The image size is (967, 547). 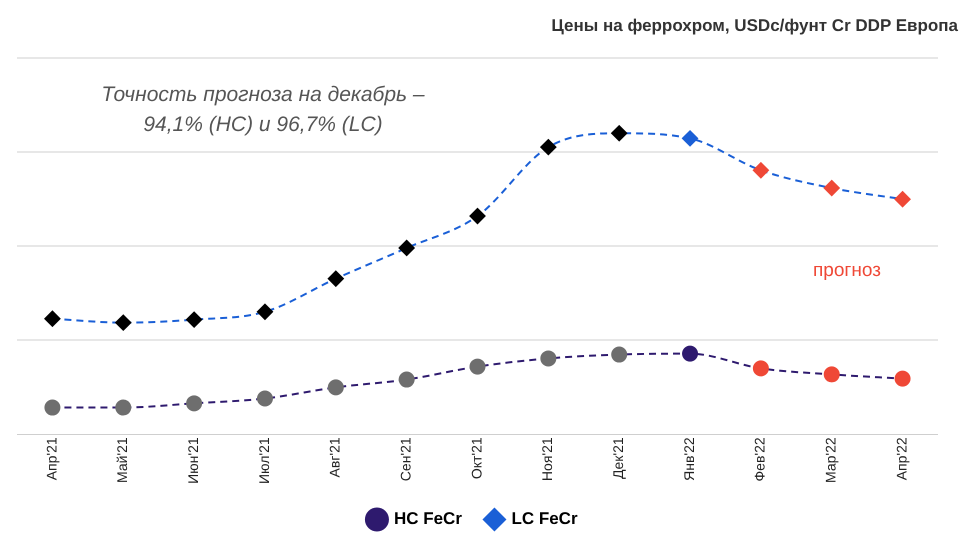 I want to click on x-tick-label: Авг'21, so click(x=334, y=457).